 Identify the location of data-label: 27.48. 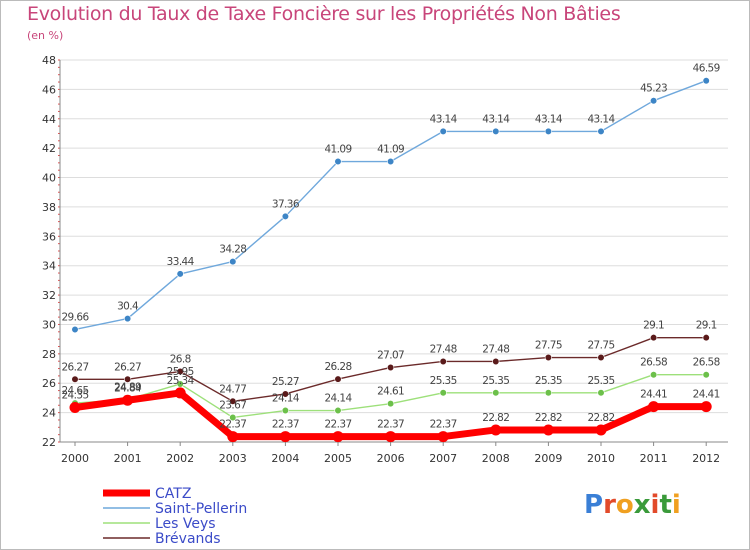
(495, 349).